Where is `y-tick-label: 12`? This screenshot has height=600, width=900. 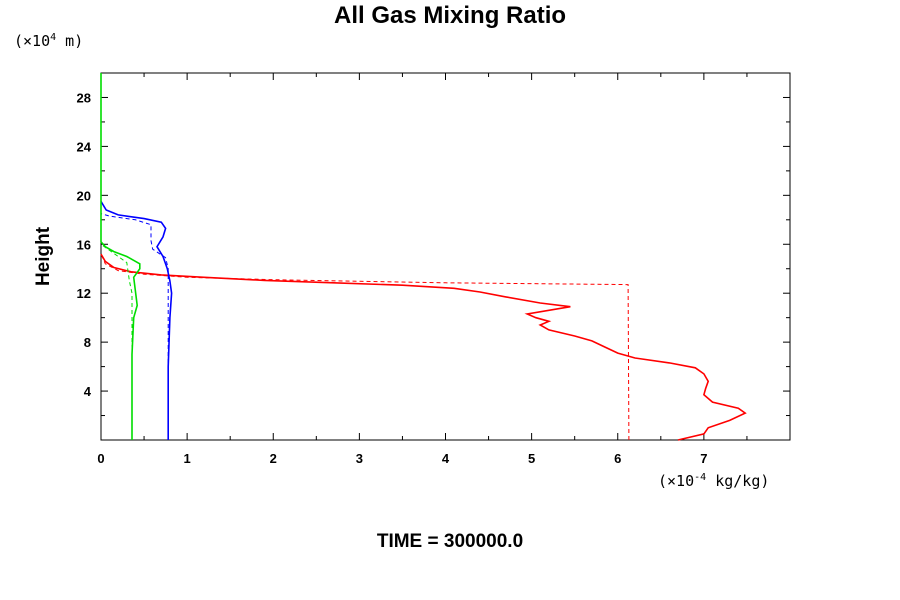 y-tick-label: 12 is located at coordinates (84, 293).